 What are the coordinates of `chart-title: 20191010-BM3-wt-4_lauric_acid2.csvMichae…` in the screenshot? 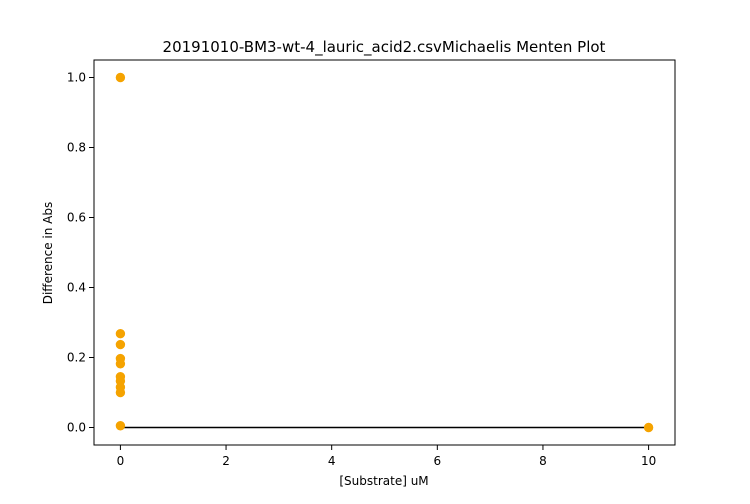 It's located at (384, 47).